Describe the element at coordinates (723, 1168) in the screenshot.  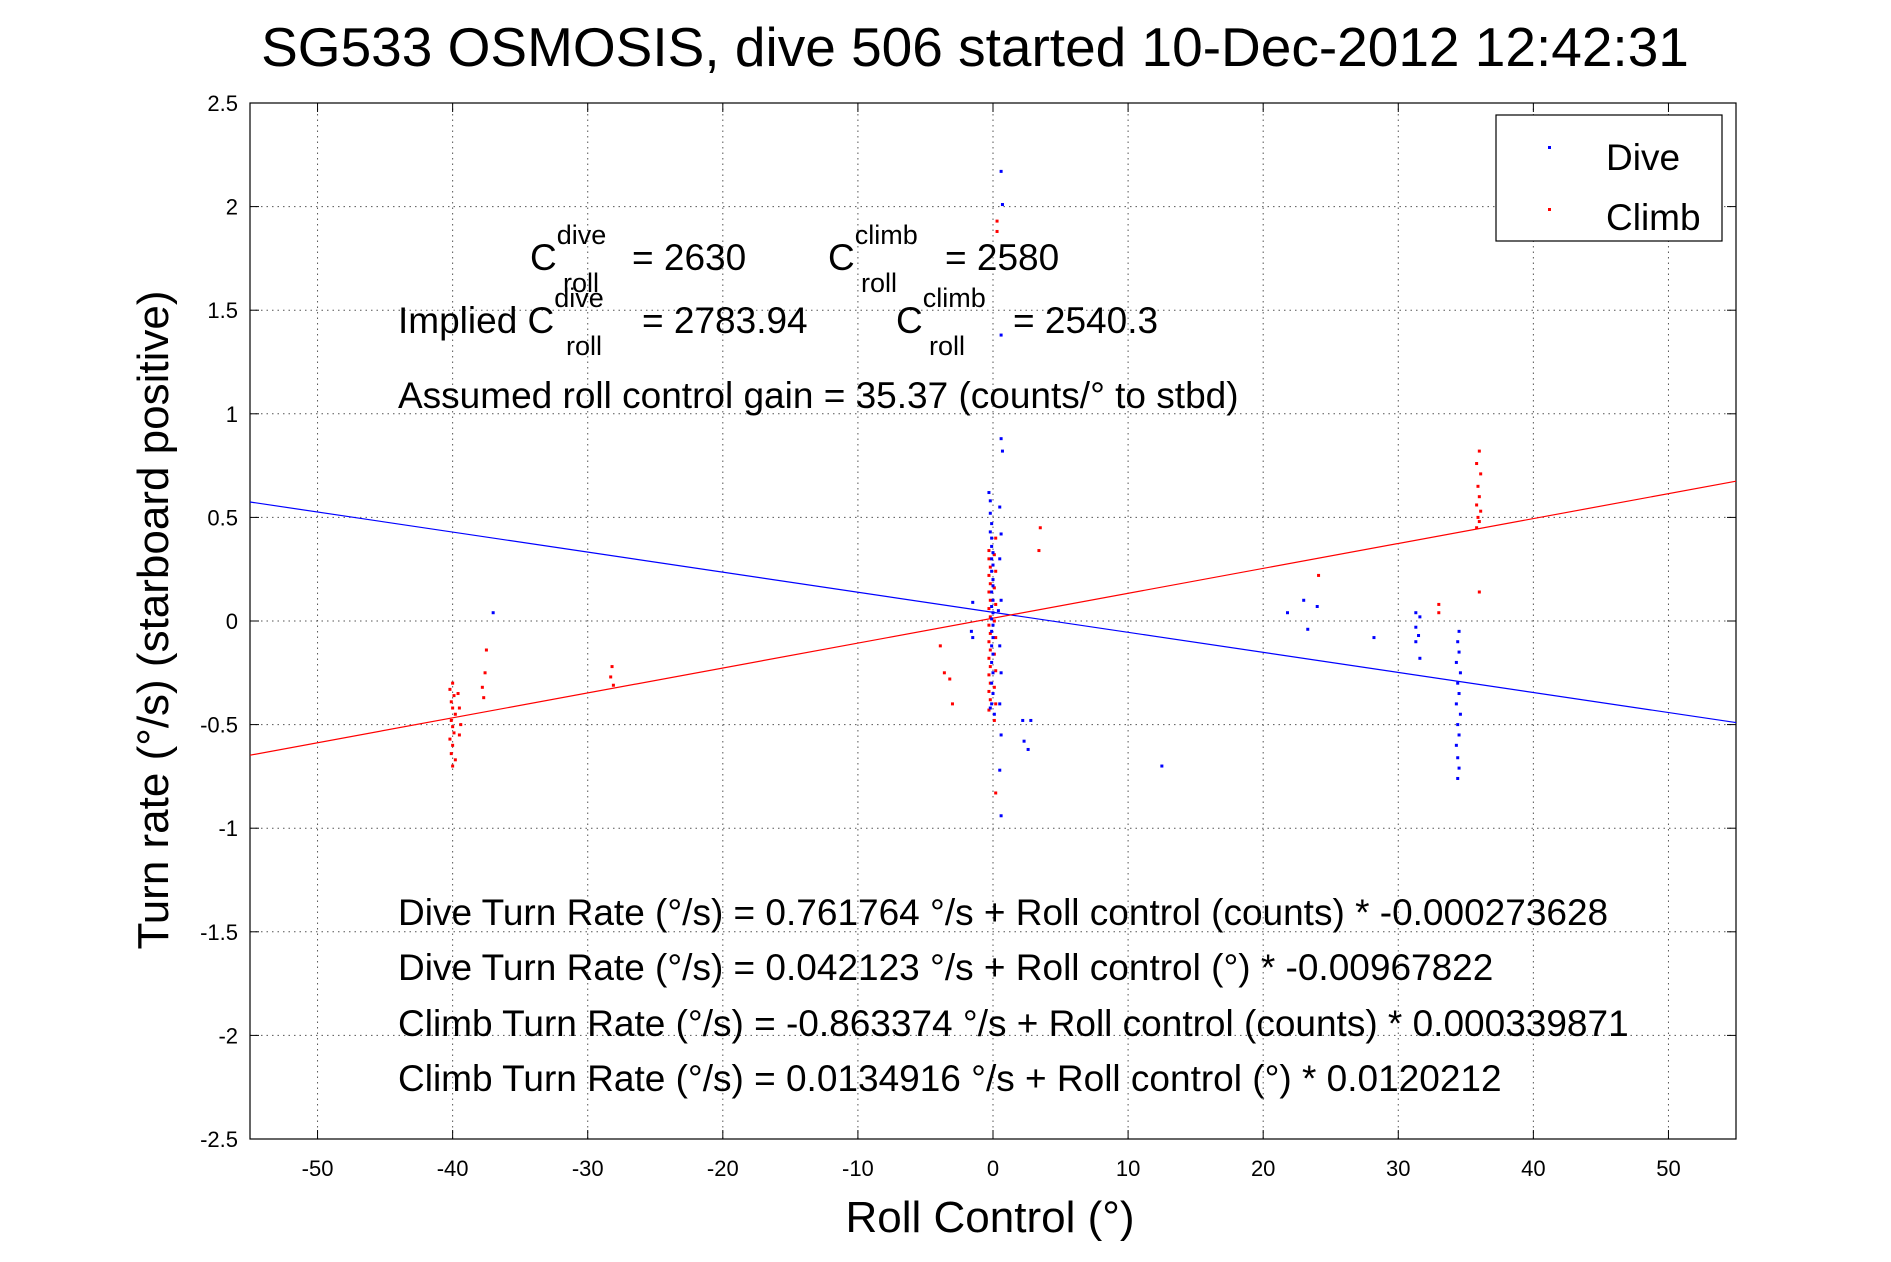
I see `x-tick-label: -20` at that location.